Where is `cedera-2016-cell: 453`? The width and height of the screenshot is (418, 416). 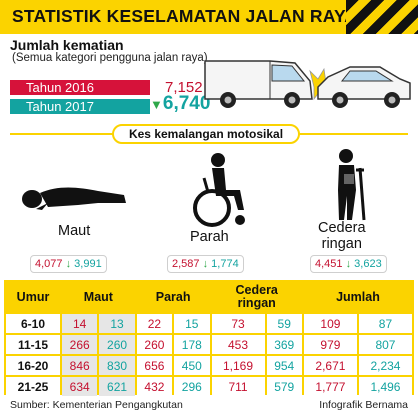 cedera-2016-cell: 453 is located at coordinates (238, 344).